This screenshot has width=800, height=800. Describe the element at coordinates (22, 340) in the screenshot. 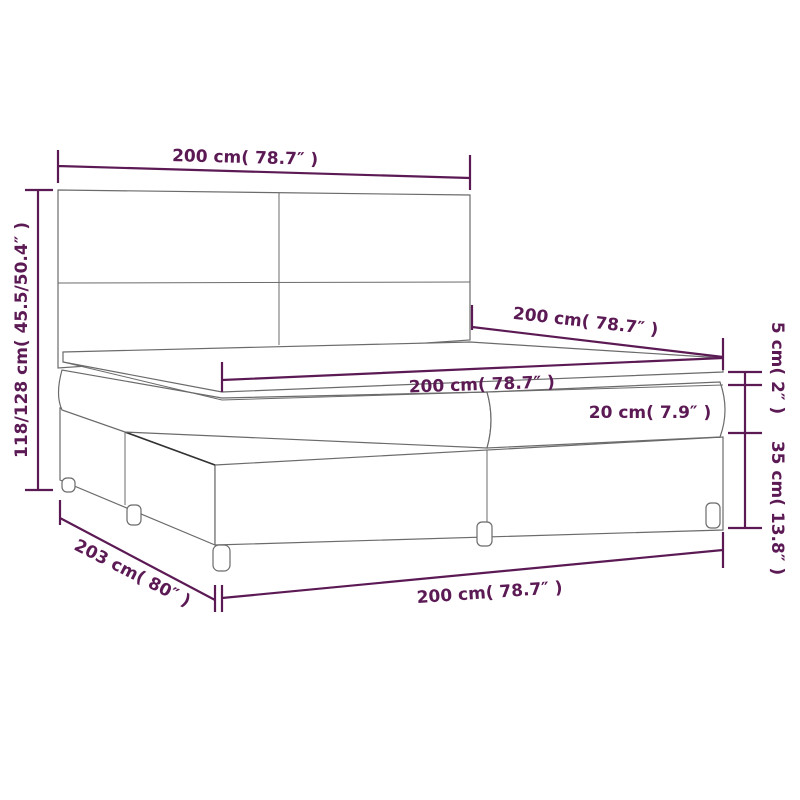

I see `total-height-label: 118/128 cm( 45.5/50.4″ )` at that location.